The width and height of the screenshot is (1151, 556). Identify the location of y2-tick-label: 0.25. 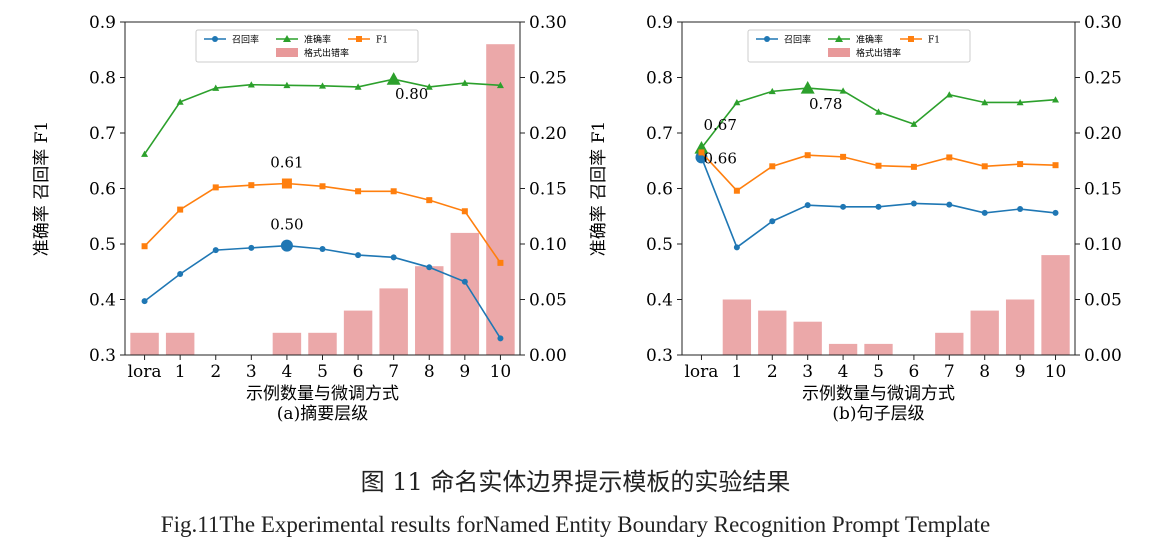
(548, 79).